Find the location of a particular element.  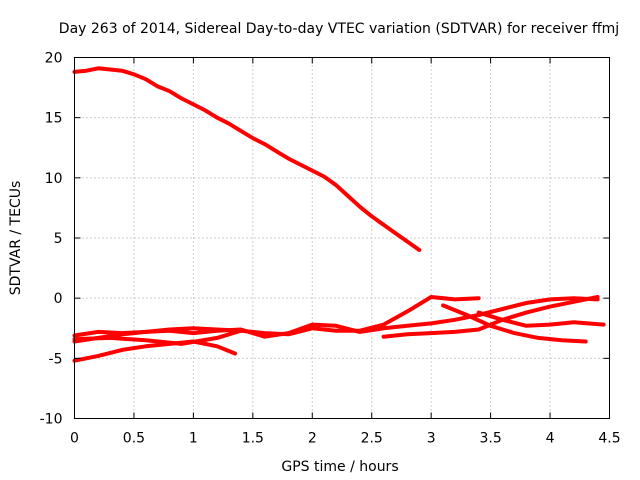

x-tick-label: 4.5 is located at coordinates (609, 439).